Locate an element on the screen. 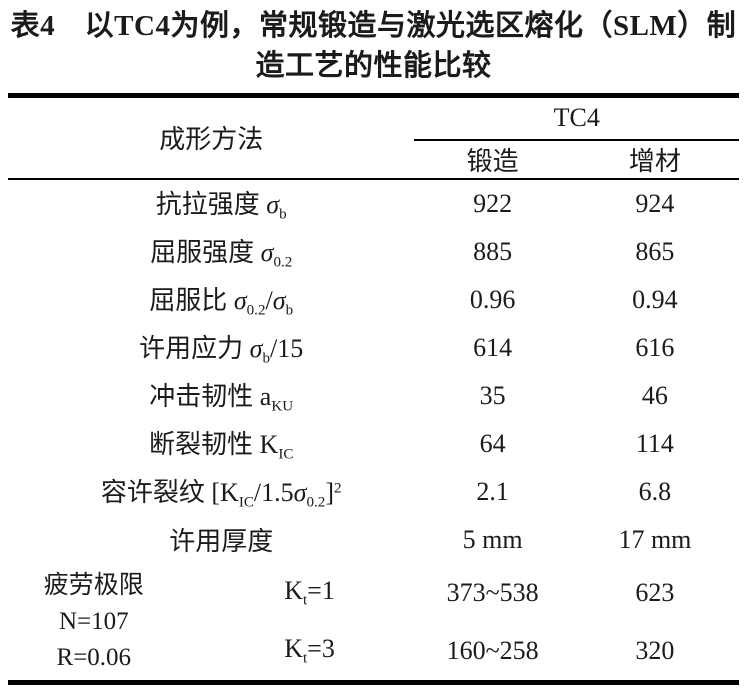  forge-value-cell: 160~258 is located at coordinates (492, 650).